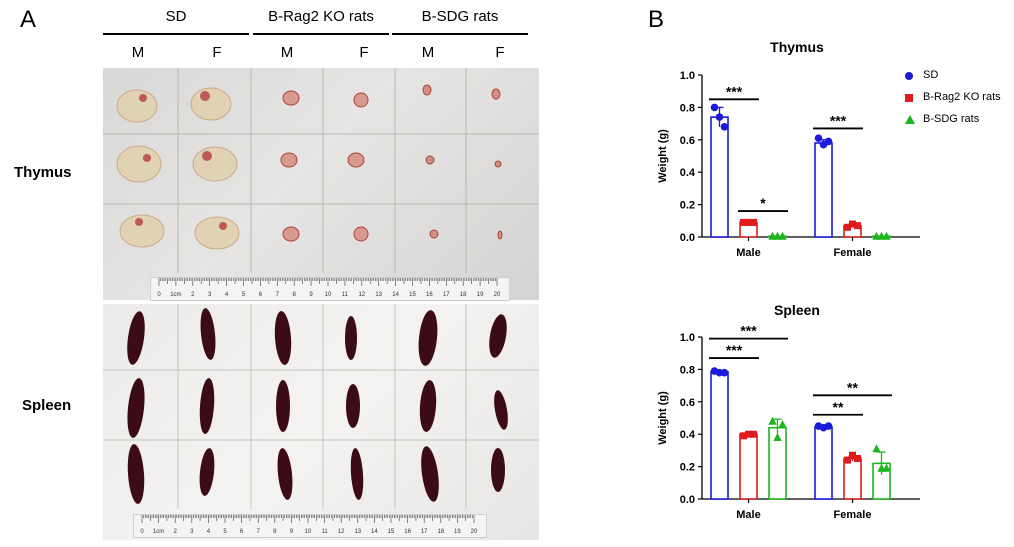 This screenshot has width=1014, height=547. What do you see at coordinates (663, 418) in the screenshot?
I see `y-axis-label: Weight (g)` at bounding box center [663, 418].